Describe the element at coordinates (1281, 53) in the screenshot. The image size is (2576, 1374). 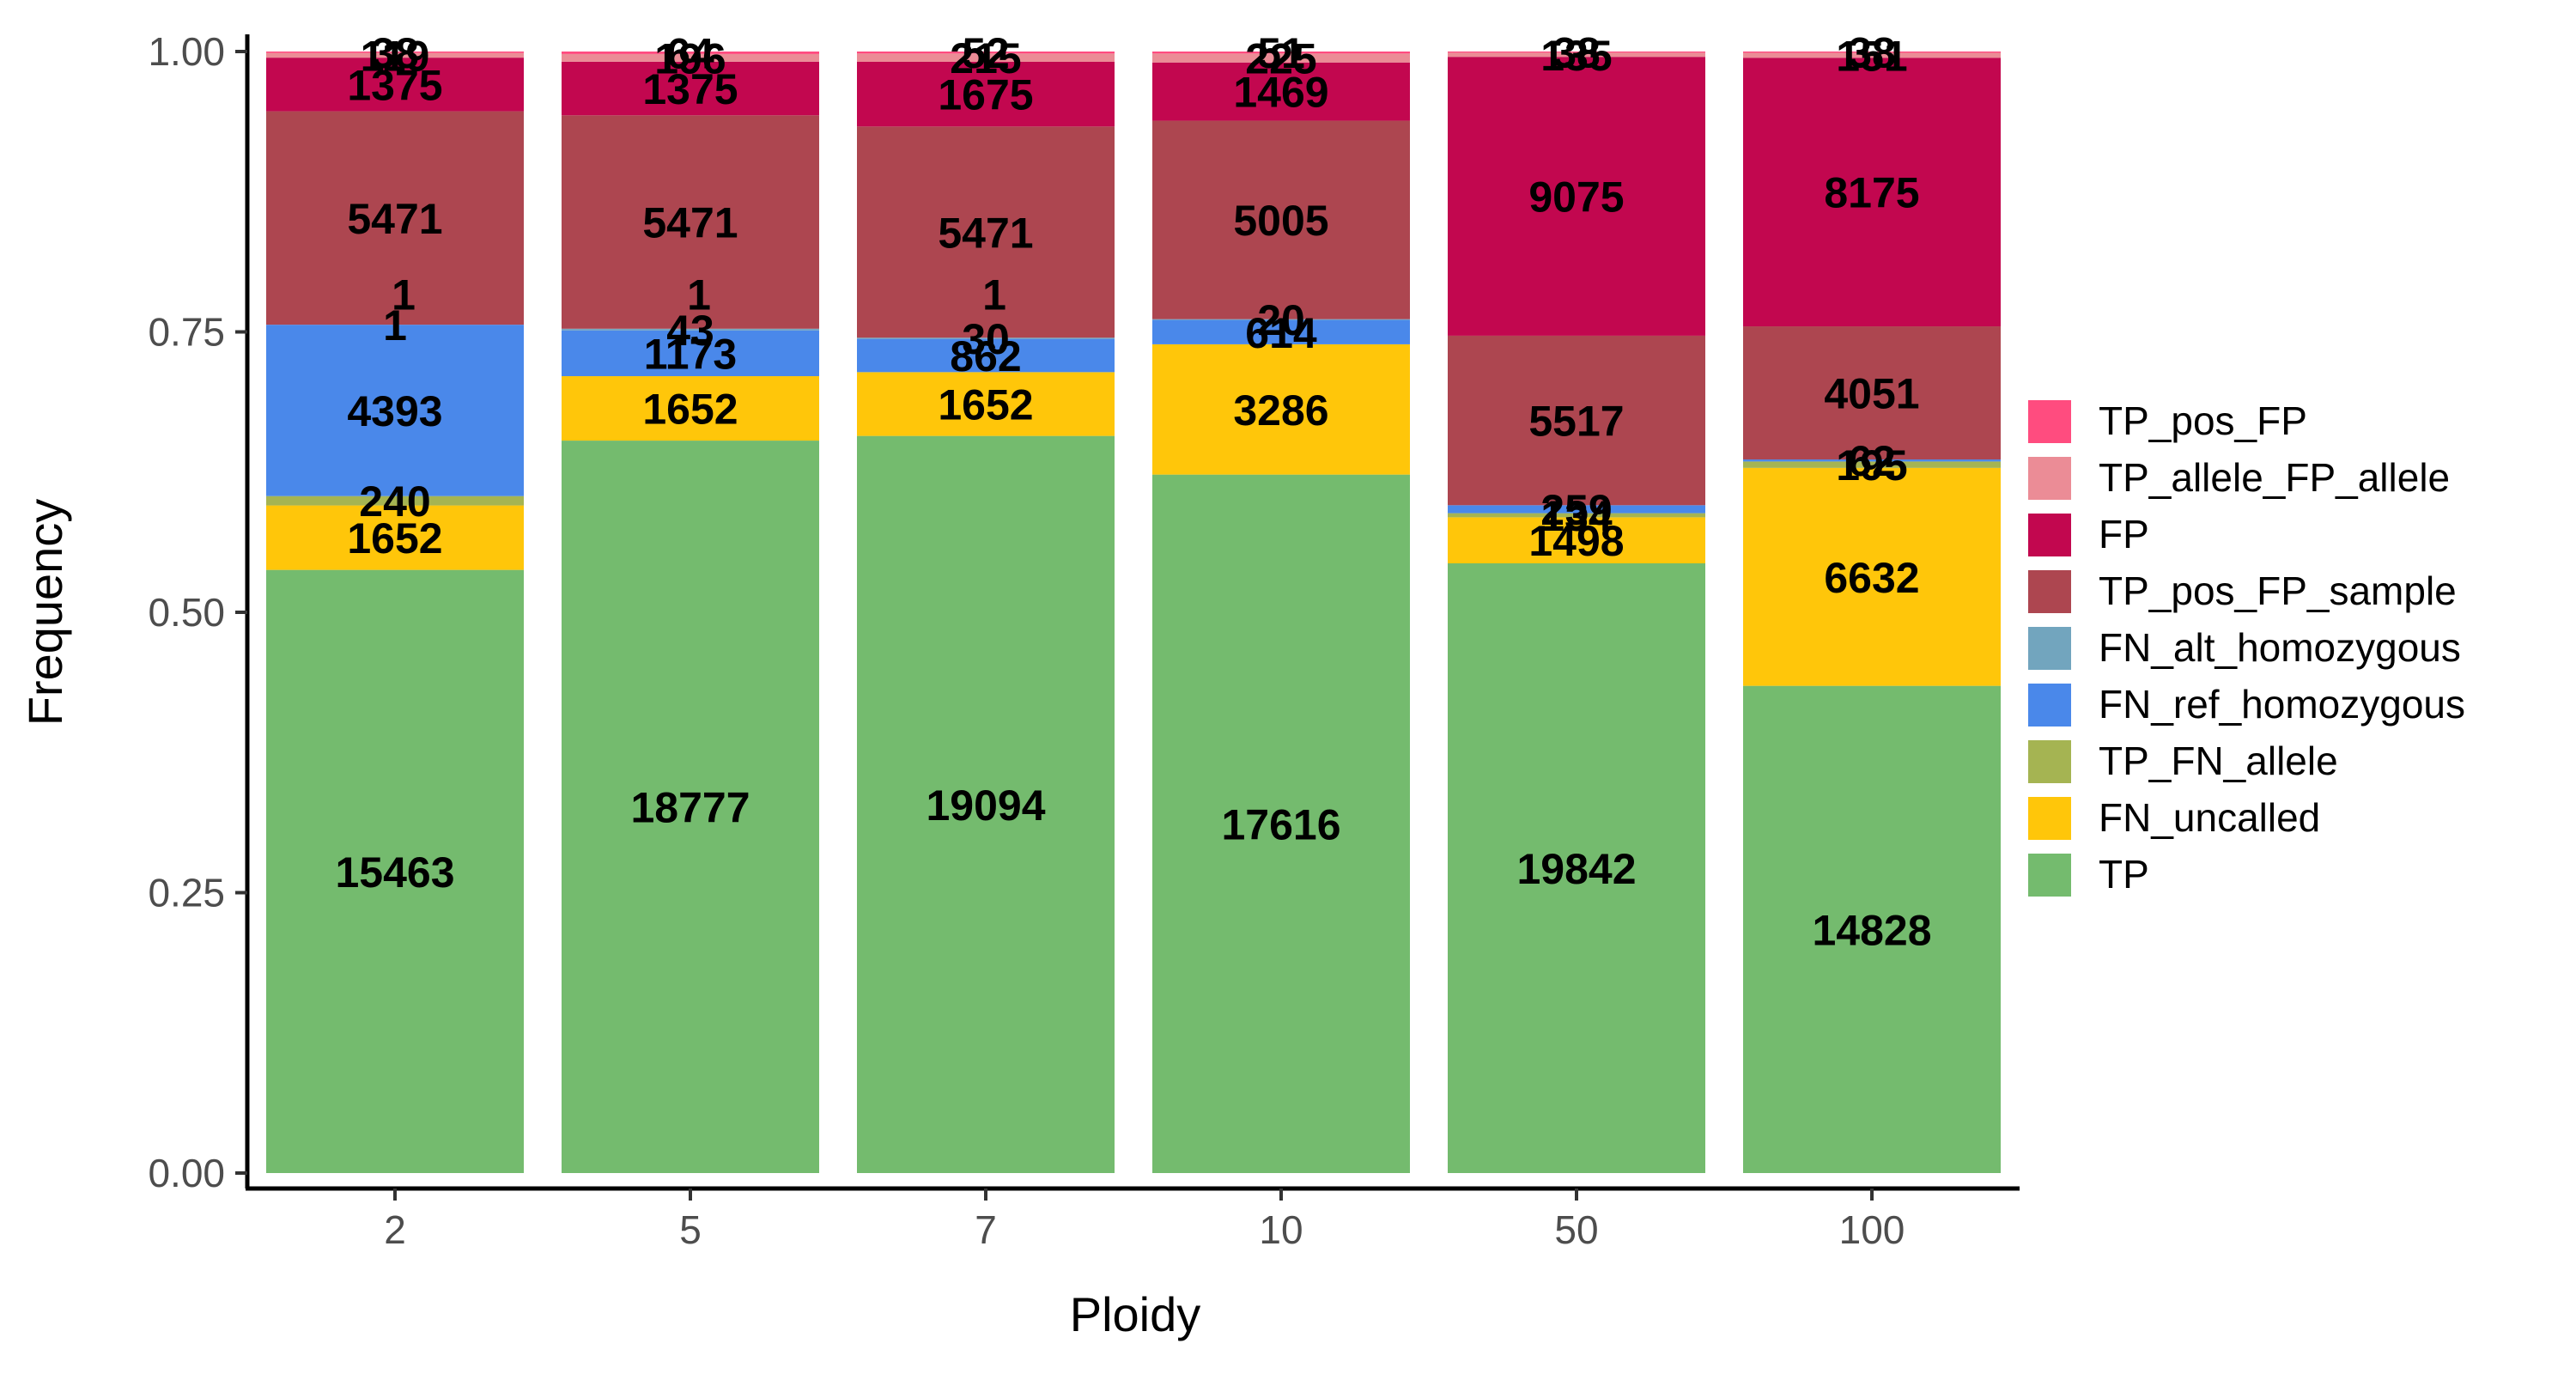
I see `bar-label-TP_pos_FP-10: 51` at that location.